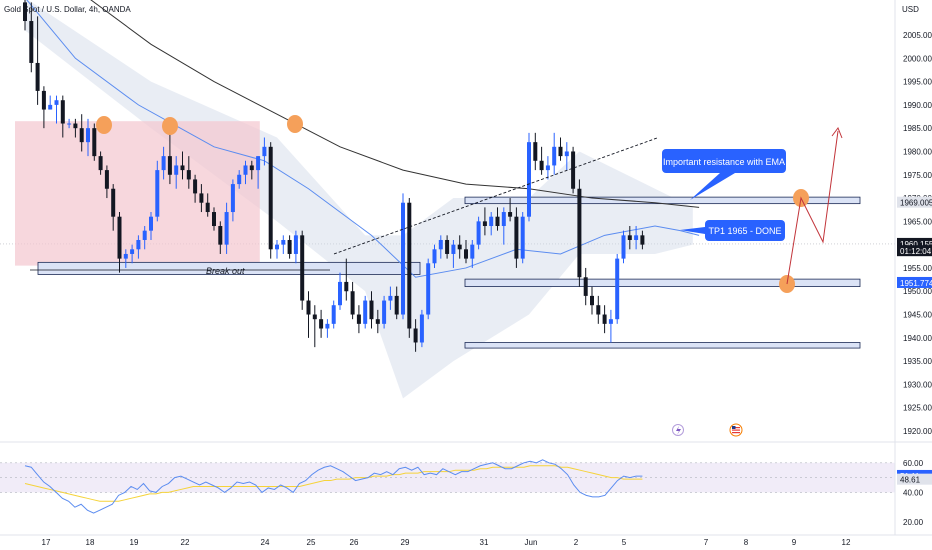  I want to click on ytick-label-12: 1945.000, so click(917, 315).